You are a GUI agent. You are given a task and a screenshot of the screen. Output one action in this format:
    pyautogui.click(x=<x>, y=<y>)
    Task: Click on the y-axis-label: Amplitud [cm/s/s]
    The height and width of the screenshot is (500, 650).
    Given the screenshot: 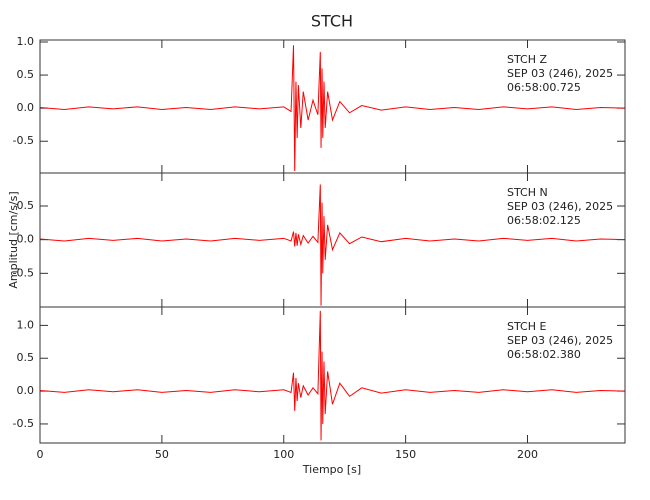 What is the action you would take?
    pyautogui.click(x=13, y=239)
    